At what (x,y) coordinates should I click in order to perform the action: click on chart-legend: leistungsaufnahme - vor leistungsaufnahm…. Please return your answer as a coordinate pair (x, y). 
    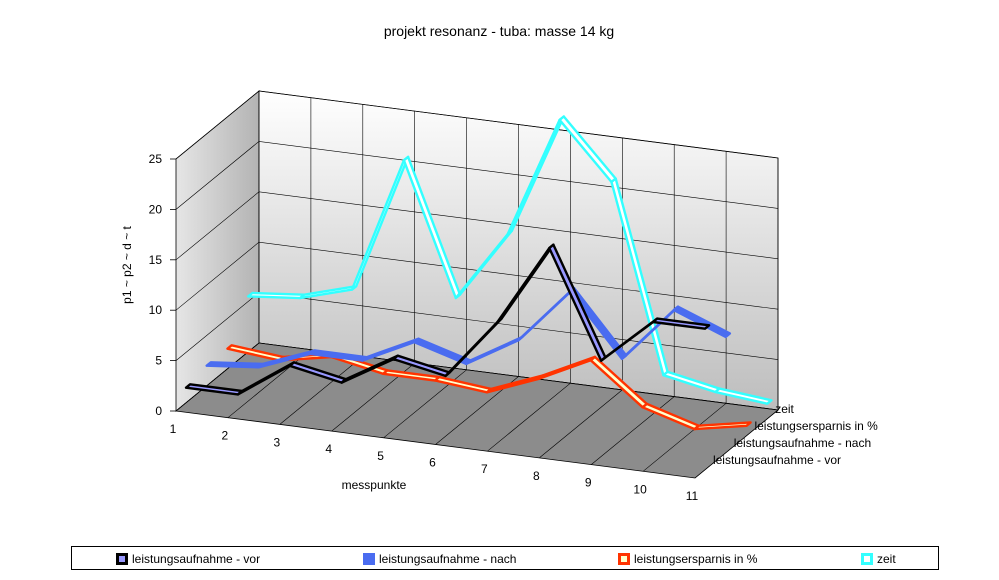
    Looking at the image, I should click on (505, 558).